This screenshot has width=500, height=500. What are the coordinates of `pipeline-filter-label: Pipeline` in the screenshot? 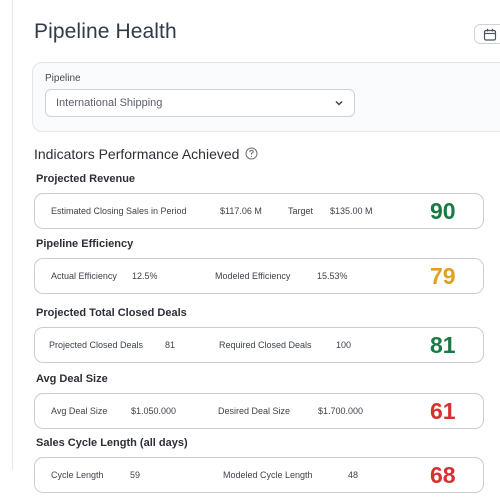 It's located at (63, 78).